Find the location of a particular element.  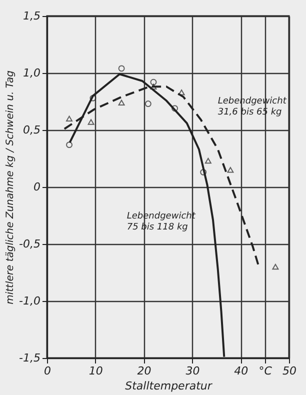

y-axis-title: mittlere tägliche Zunahme kg / Schwein u. Tag is located at coordinates (10, 187).